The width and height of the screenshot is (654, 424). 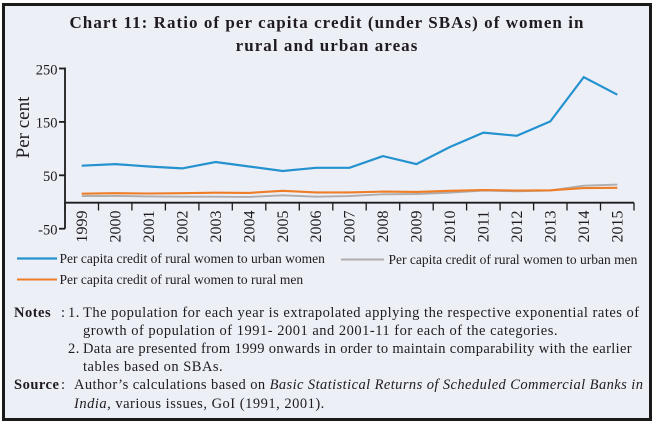 I want to click on svg-text: 2006, so click(x=316, y=227).